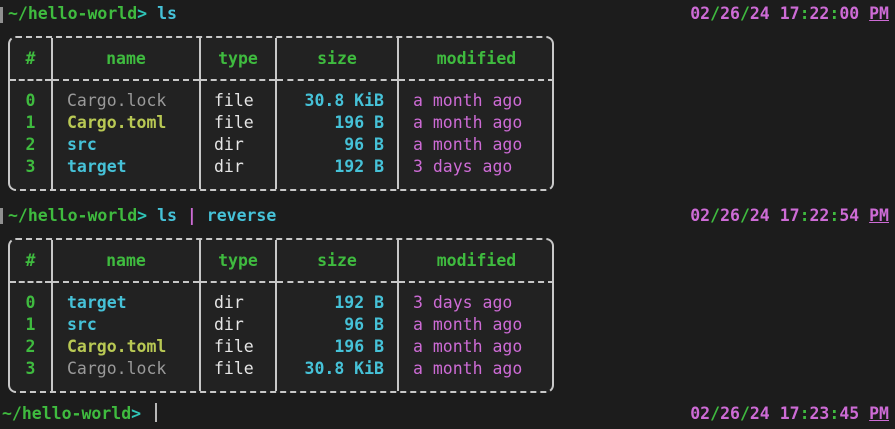 Image resolution: width=895 pixels, height=429 pixels. I want to click on prompt-line-1: ~/hello-world> ls, so click(92, 14).